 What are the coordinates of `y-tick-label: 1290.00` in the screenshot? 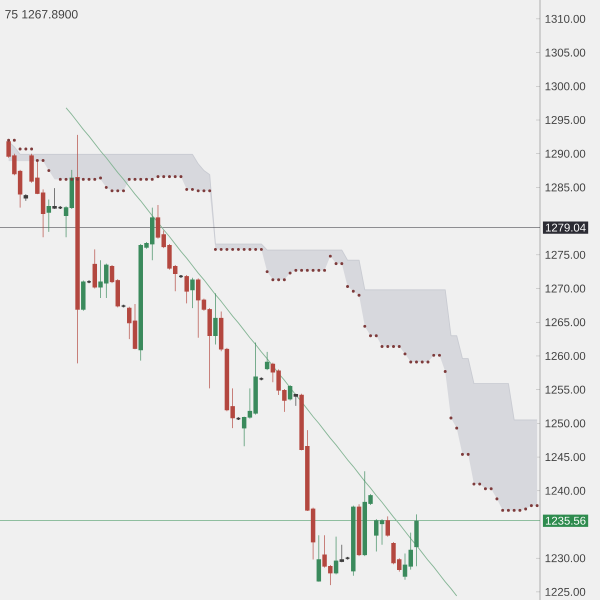 It's located at (566, 154).